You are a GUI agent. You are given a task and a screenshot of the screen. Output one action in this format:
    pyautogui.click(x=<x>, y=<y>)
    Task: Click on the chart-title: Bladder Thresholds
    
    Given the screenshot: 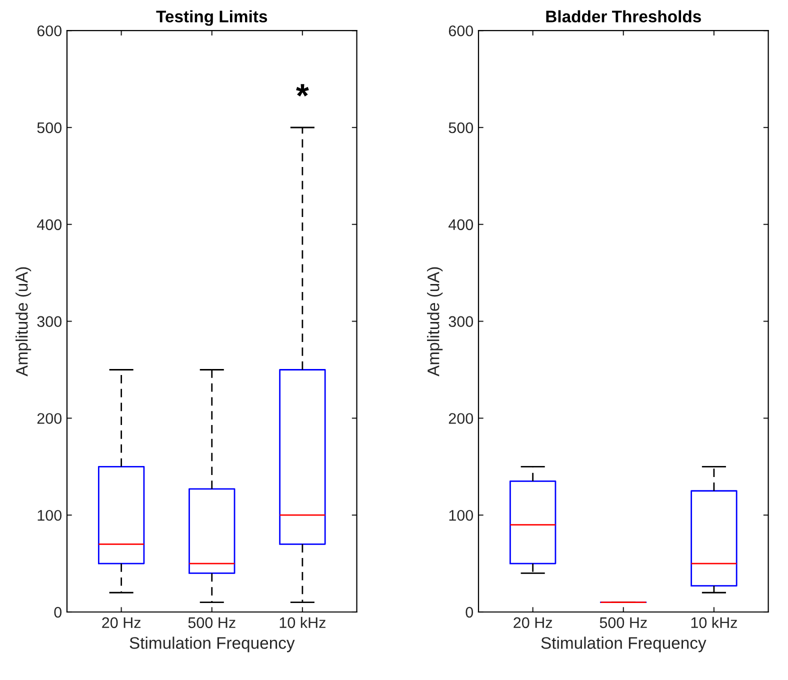 What is the action you would take?
    pyautogui.click(x=623, y=16)
    